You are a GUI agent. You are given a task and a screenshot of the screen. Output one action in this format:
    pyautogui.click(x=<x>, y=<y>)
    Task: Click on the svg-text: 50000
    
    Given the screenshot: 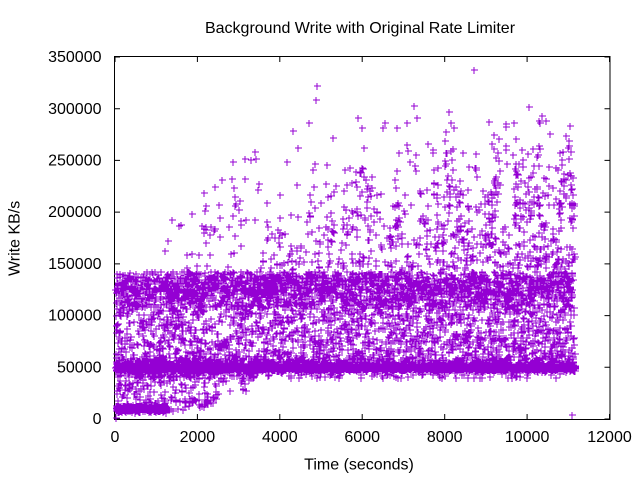 What is the action you would take?
    pyautogui.click(x=79, y=367)
    